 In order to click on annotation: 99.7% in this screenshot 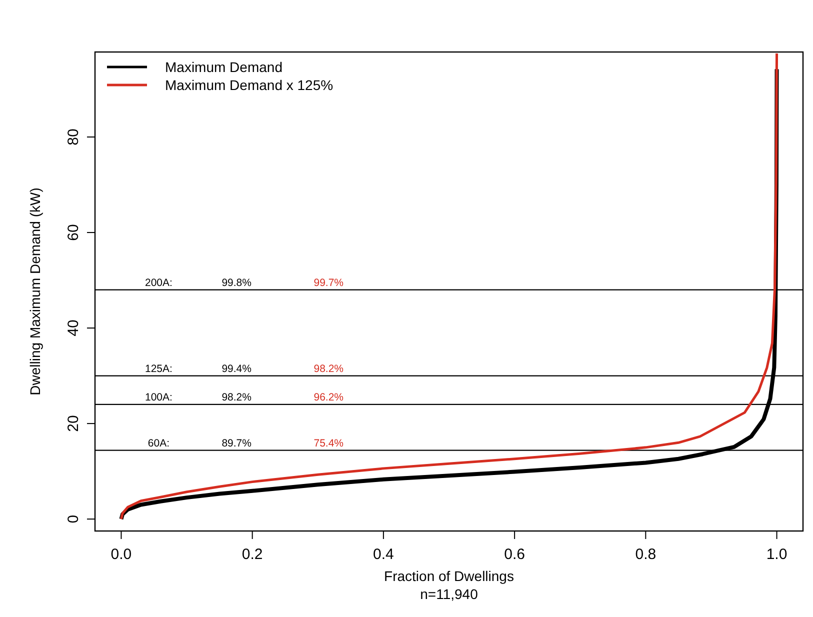, I will do `click(329, 282)`.